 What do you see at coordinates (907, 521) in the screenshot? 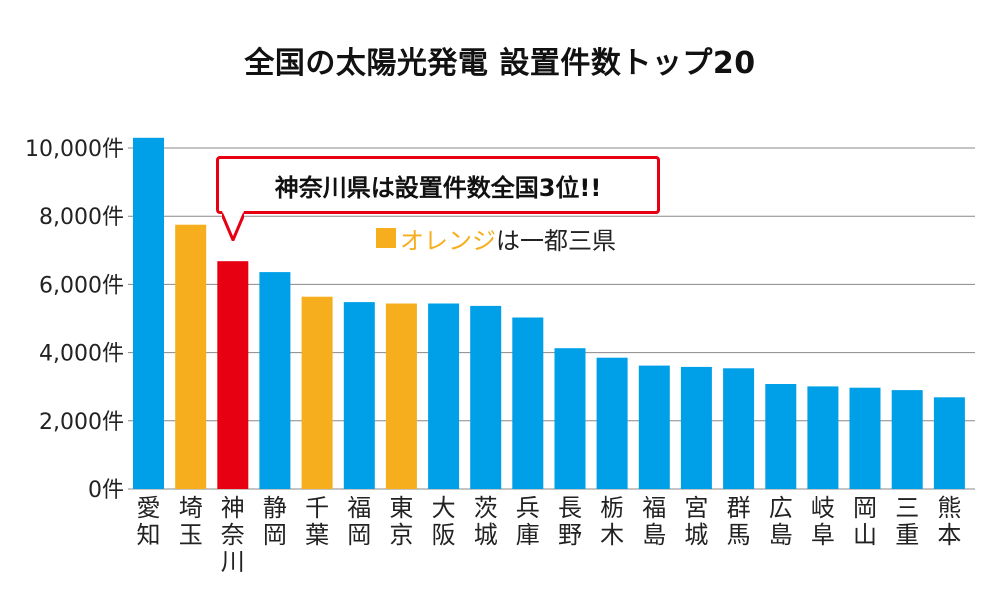
I see `x-category-label: 三重` at bounding box center [907, 521].